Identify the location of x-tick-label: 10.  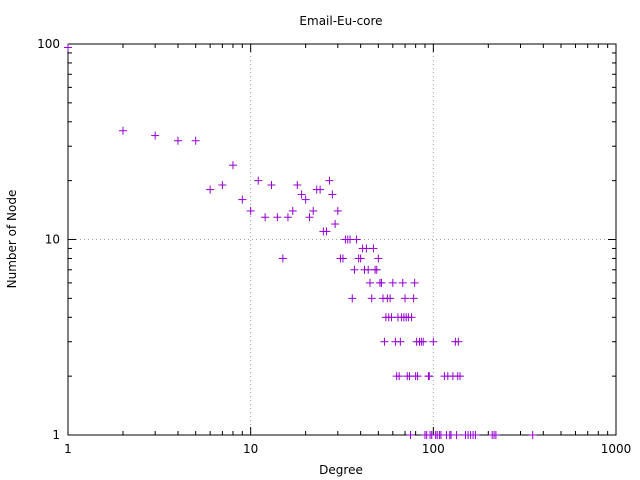
(250, 449).